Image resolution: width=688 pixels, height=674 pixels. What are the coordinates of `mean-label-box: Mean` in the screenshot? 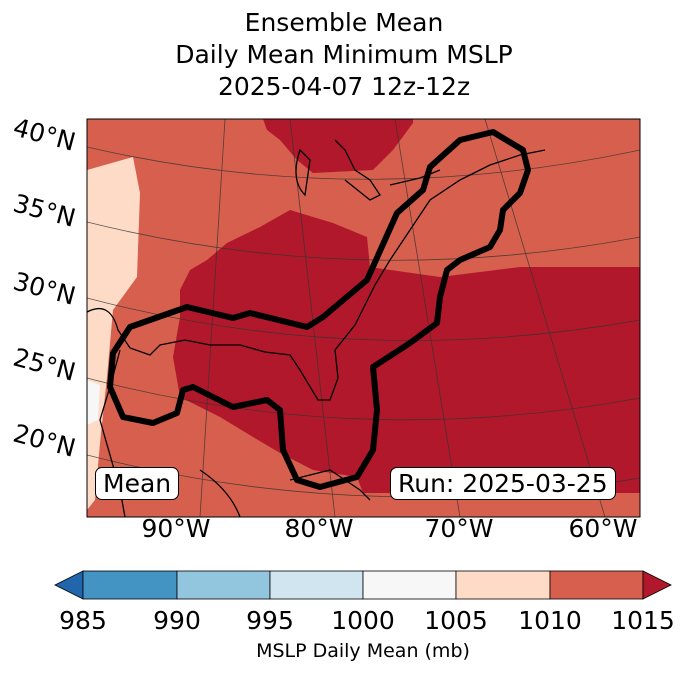 It's located at (137, 483).